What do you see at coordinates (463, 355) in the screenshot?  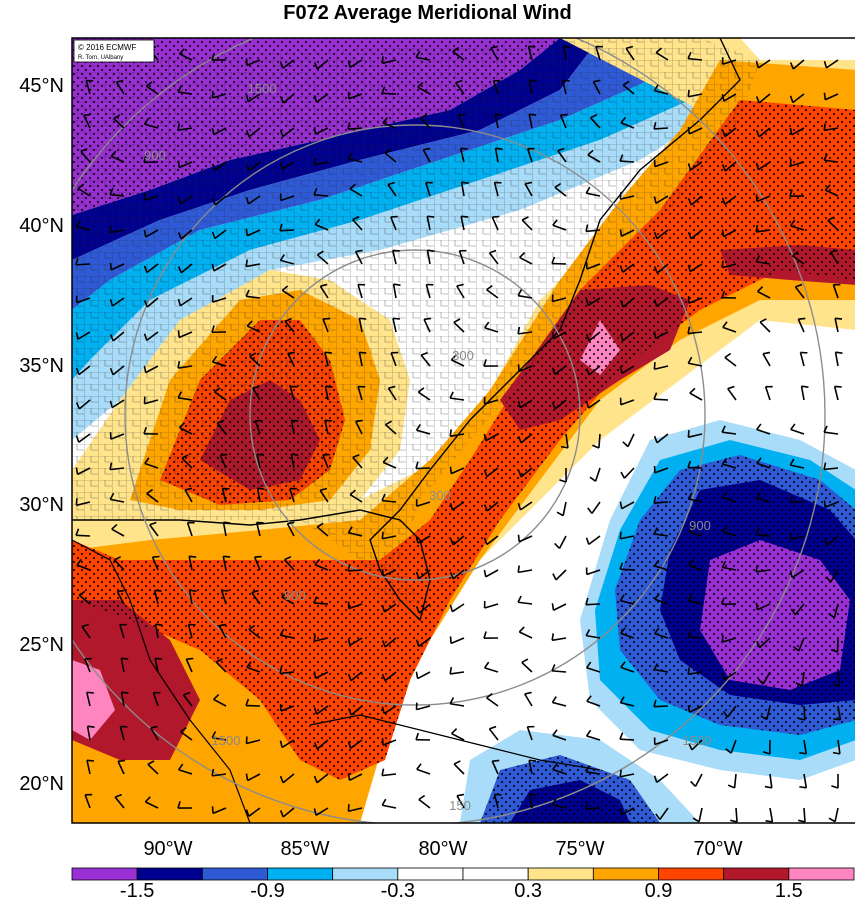 I see `contour-label: 300` at bounding box center [463, 355].